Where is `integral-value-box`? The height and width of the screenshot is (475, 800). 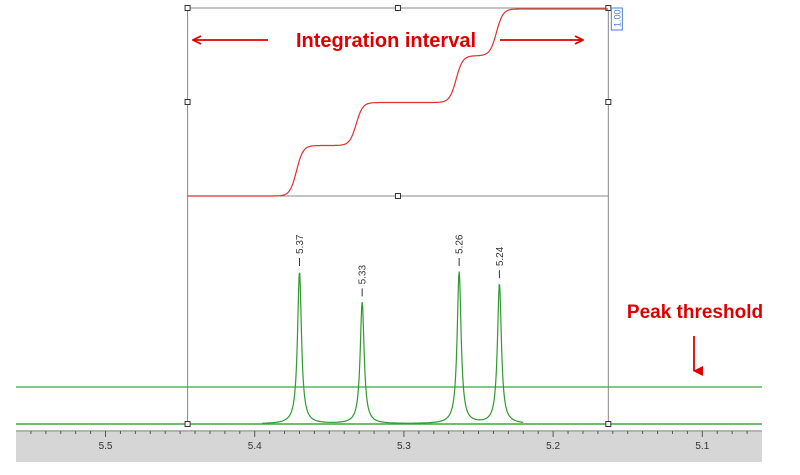
integral-value-box is located at coordinates (616, 19).